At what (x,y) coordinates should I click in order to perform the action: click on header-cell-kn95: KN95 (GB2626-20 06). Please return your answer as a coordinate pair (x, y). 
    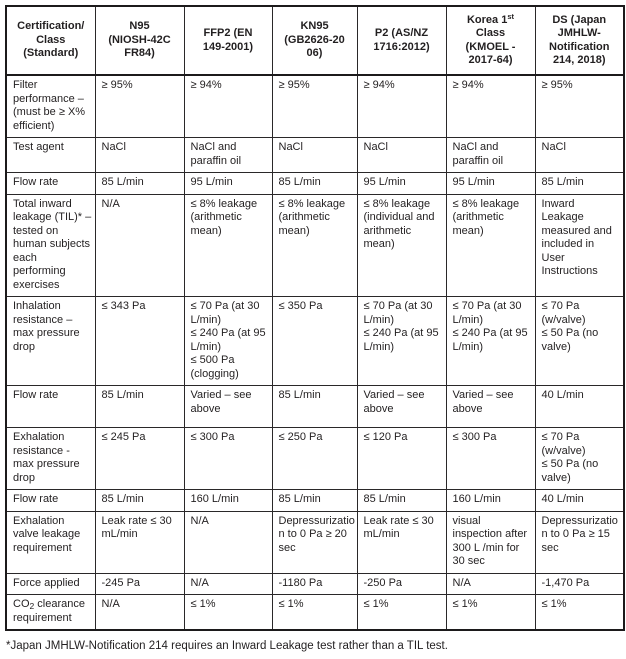
    Looking at the image, I should click on (314, 40).